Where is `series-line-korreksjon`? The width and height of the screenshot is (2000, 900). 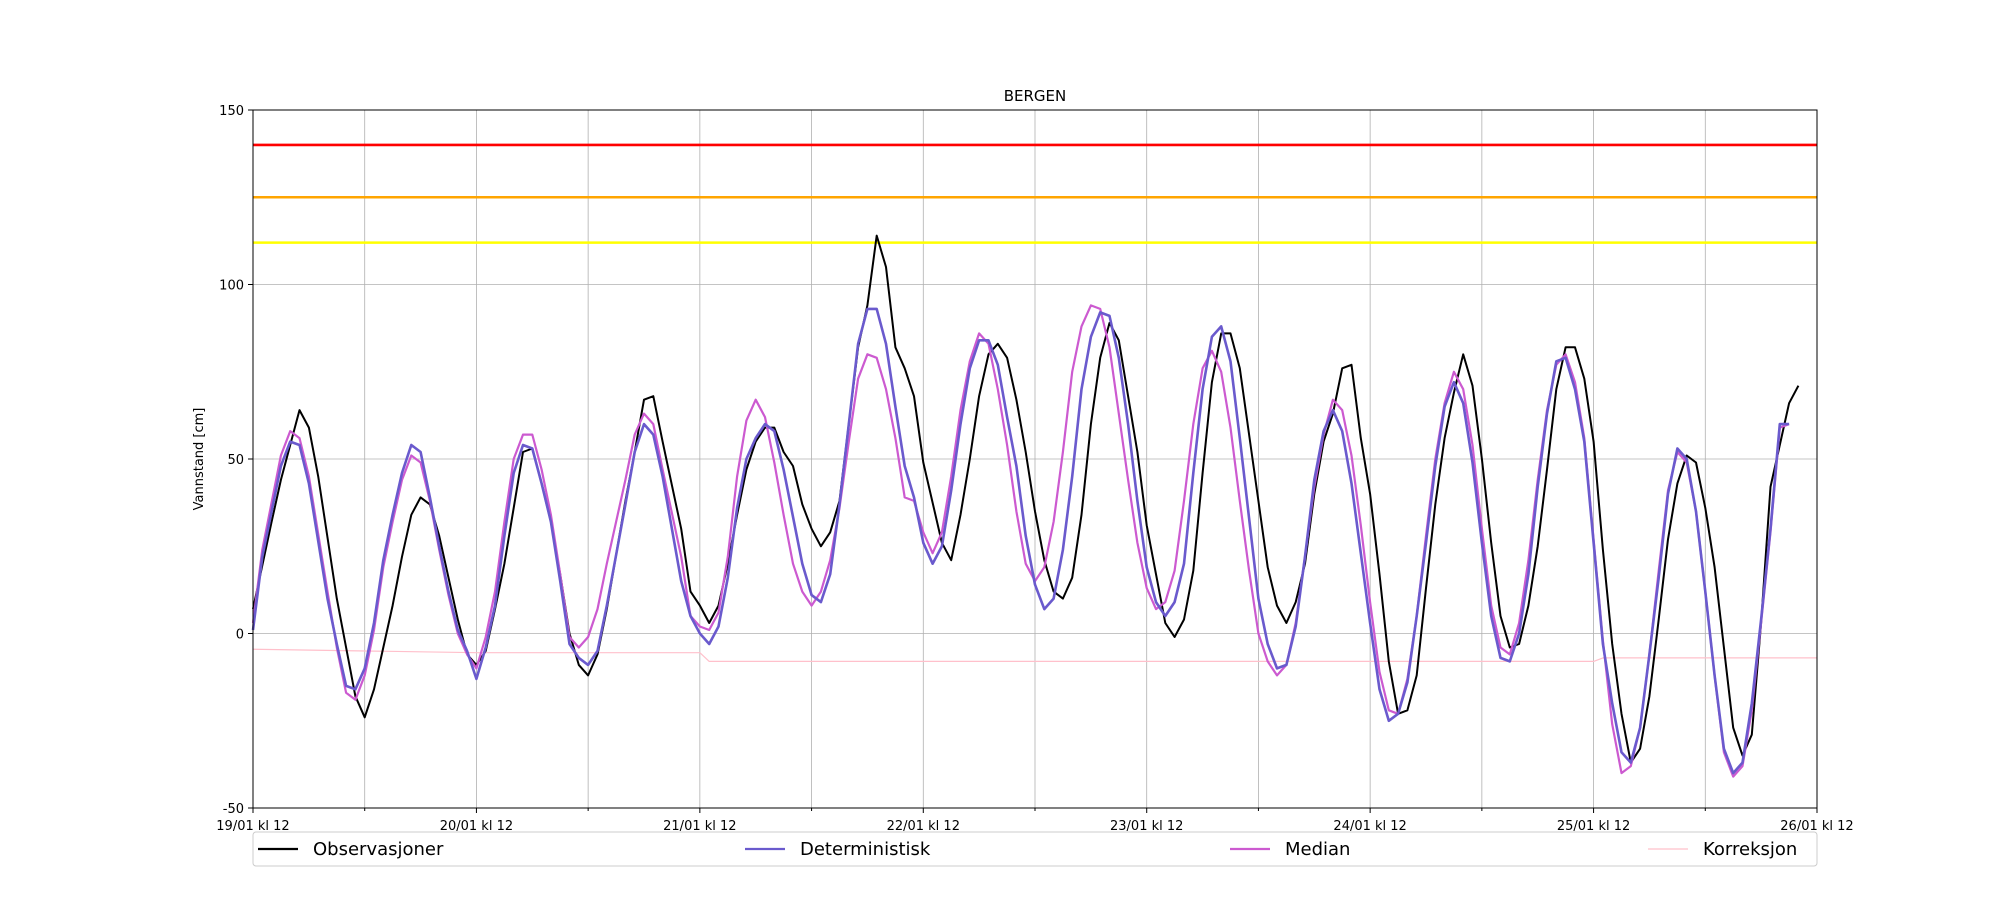 series-line-korreksjon is located at coordinates (1034, 655).